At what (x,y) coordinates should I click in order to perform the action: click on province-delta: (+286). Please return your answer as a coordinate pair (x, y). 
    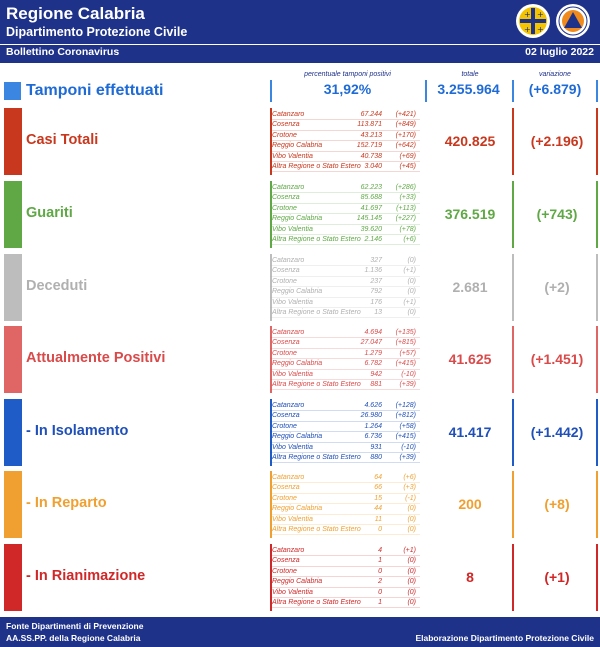
    Looking at the image, I should click on (405, 187).